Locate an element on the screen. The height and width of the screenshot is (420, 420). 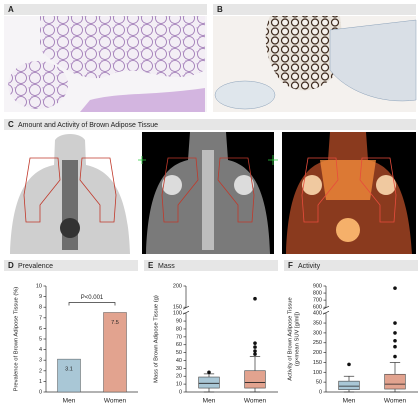
y-tick-label: 60 is located at coordinates (179, 345).